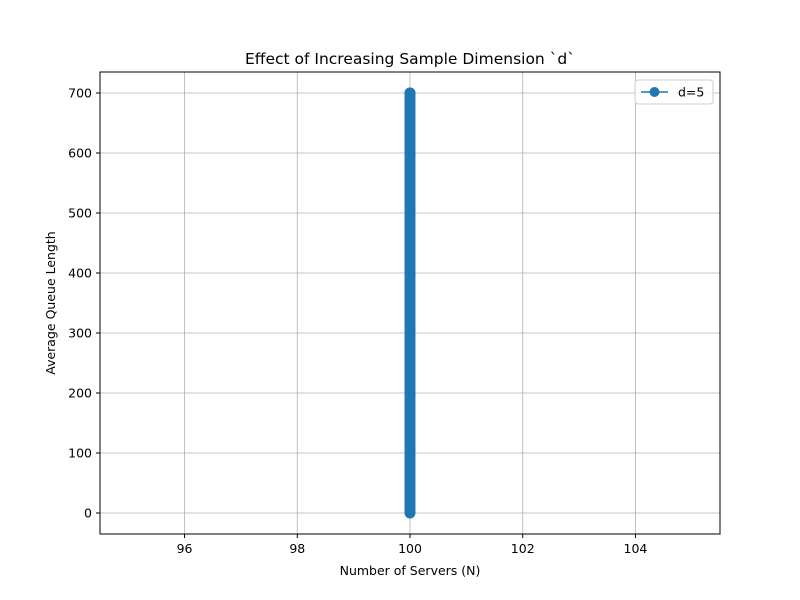 Image resolution: width=800 pixels, height=600 pixels. I want to click on x-tick-label: 104, so click(636, 548).